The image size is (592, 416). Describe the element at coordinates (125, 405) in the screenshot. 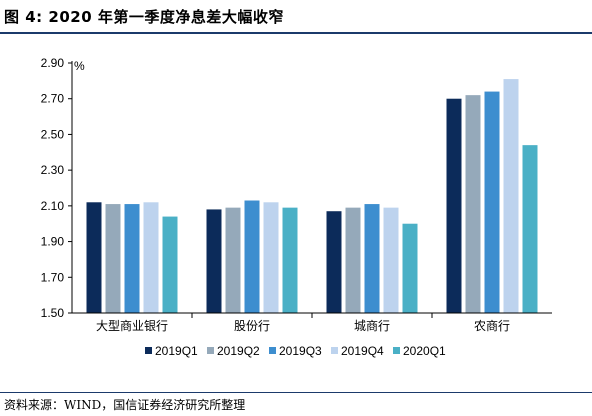

I see `source-note: 资料来源：WIND，国信证券经济研究所整理` at that location.